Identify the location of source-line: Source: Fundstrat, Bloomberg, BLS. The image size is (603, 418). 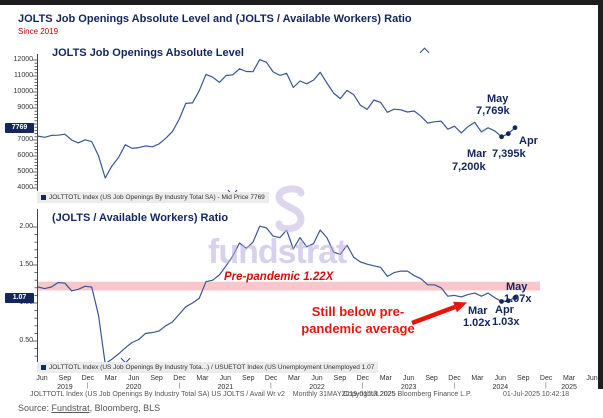
(89, 408).